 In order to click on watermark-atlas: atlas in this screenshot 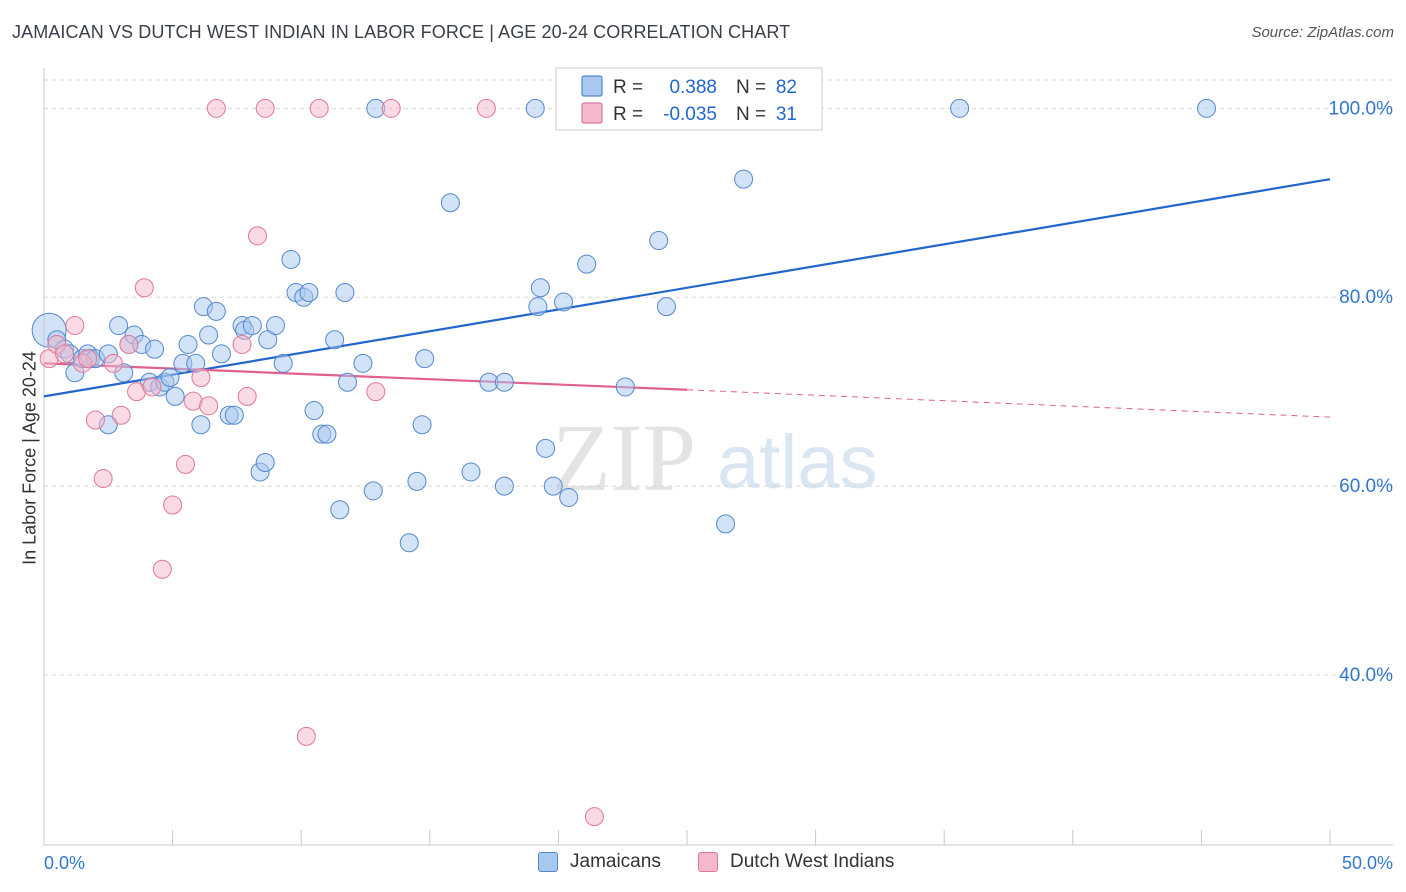, I will do `click(797, 462)`.